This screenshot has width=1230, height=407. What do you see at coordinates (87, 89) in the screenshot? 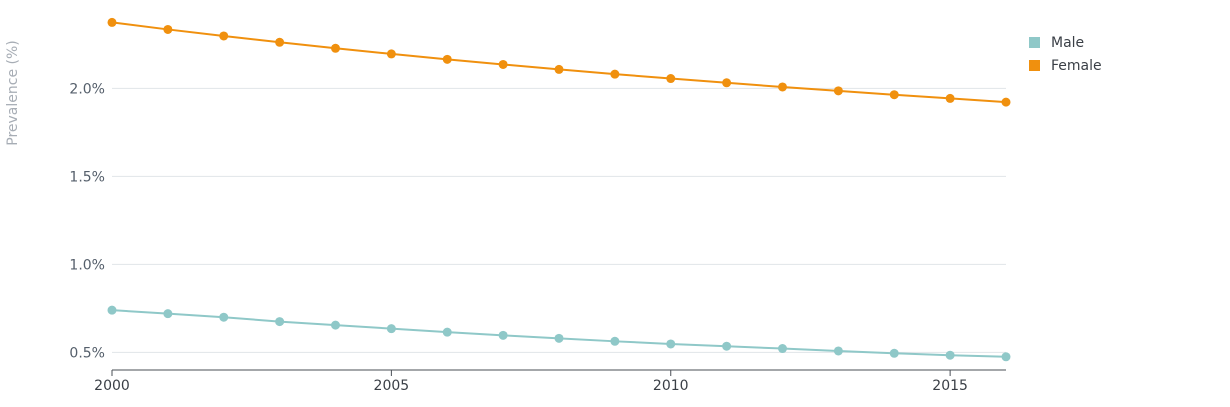
I see `y-tick-label: 2.0%` at bounding box center [87, 89].